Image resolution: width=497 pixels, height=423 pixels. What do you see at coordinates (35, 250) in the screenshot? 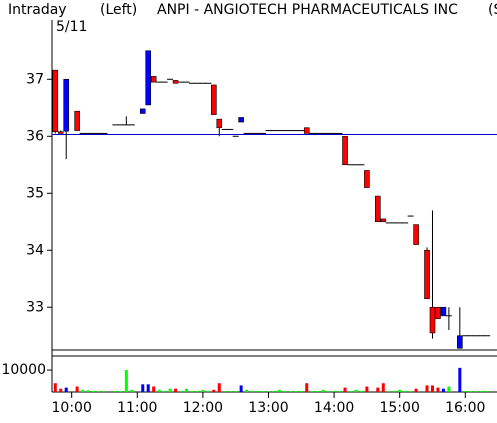
I see `y-tick-label: 34` at bounding box center [35, 250].